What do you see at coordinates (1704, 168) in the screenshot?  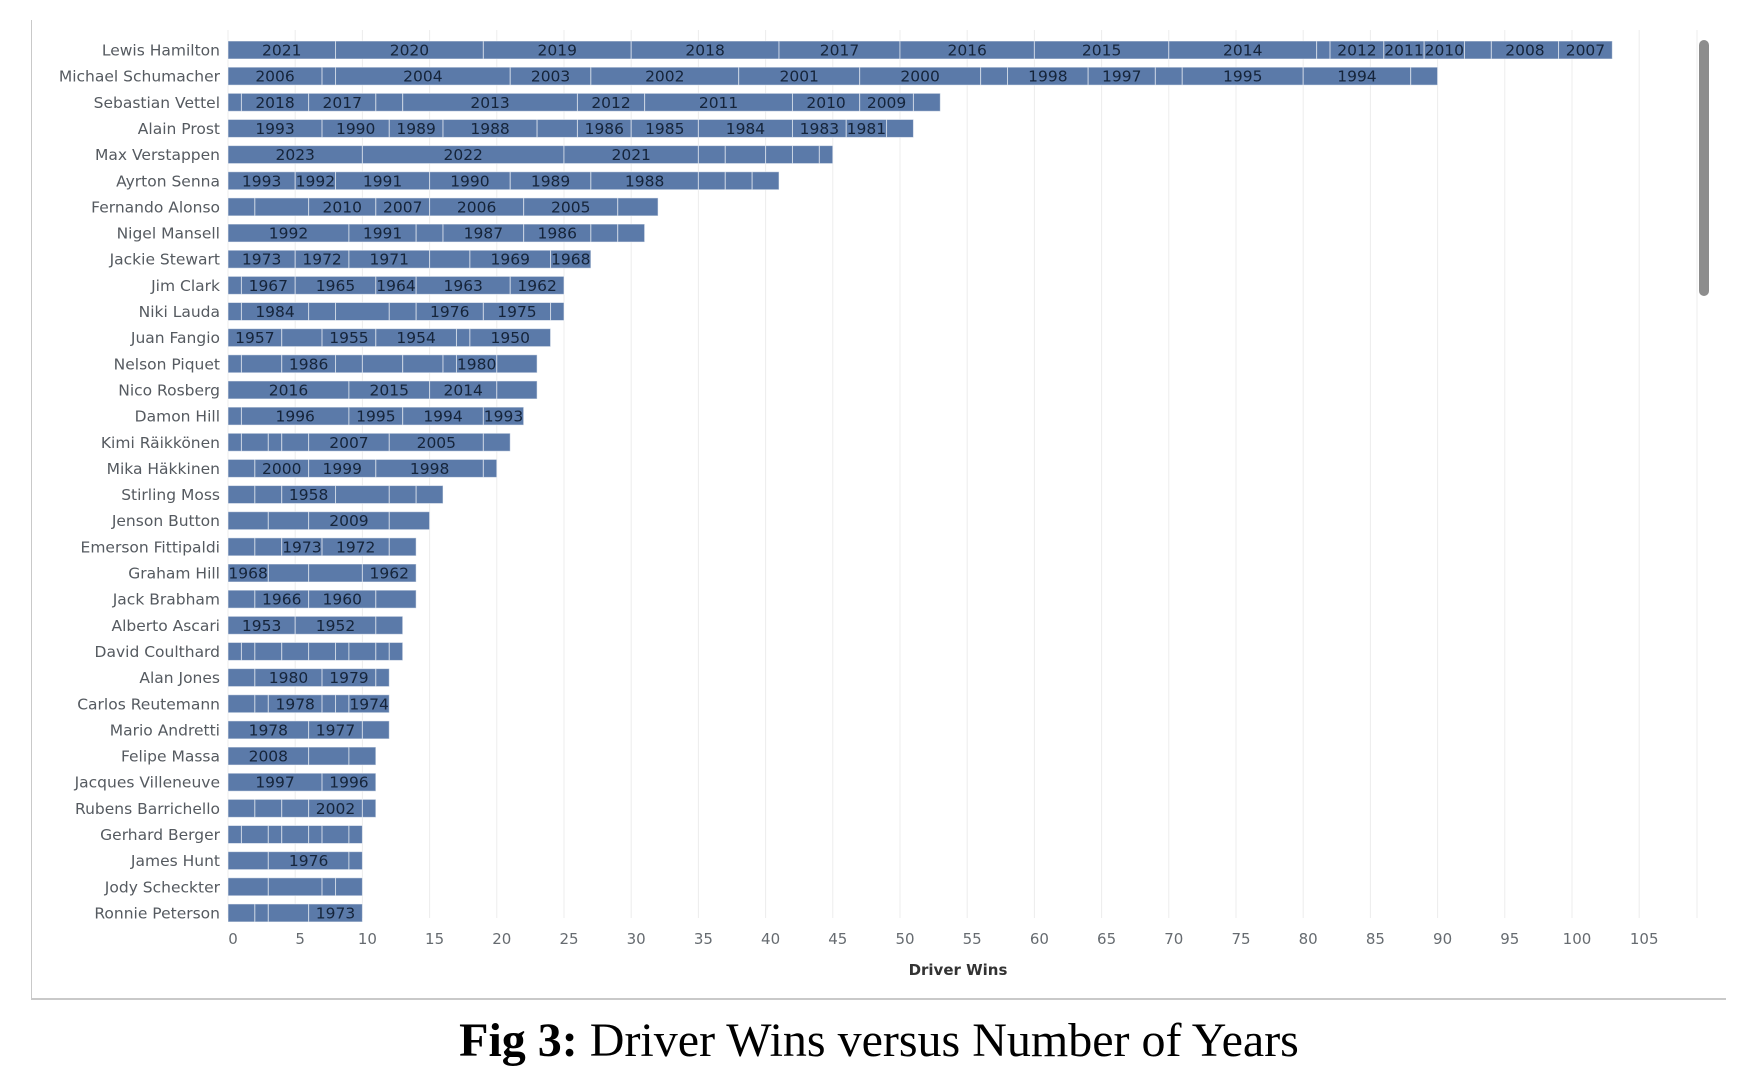 I see `scrollbar-thumb` at bounding box center [1704, 168].